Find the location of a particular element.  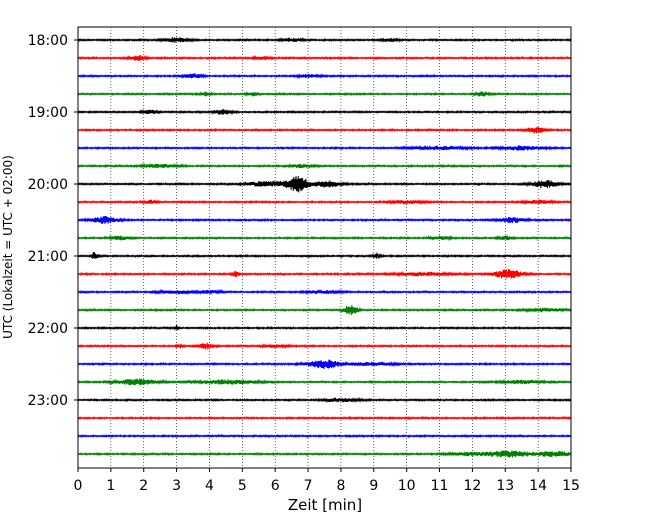

y-tick-label: 23:00 is located at coordinates (48, 401).